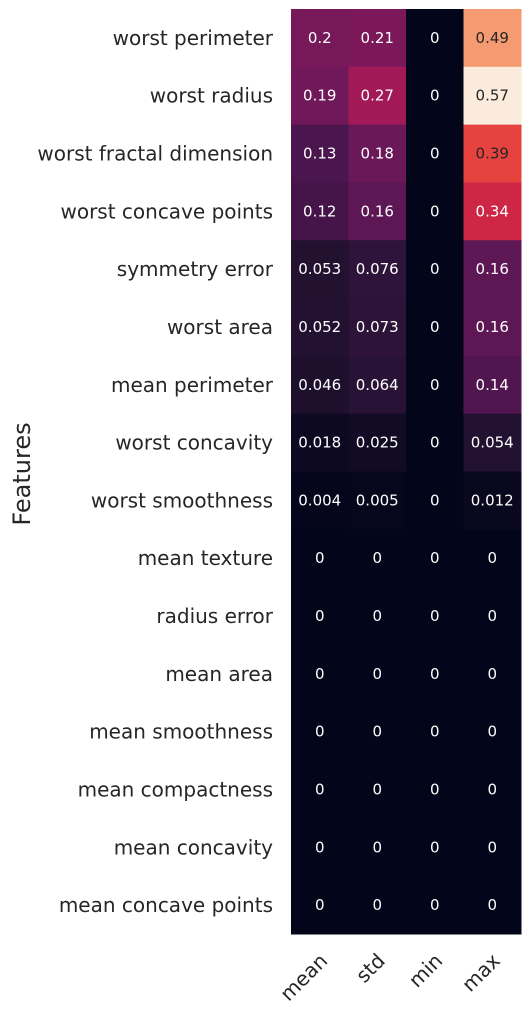  Describe the element at coordinates (192, 385) in the screenshot. I see `y-tick-label: mean perimeter` at that location.